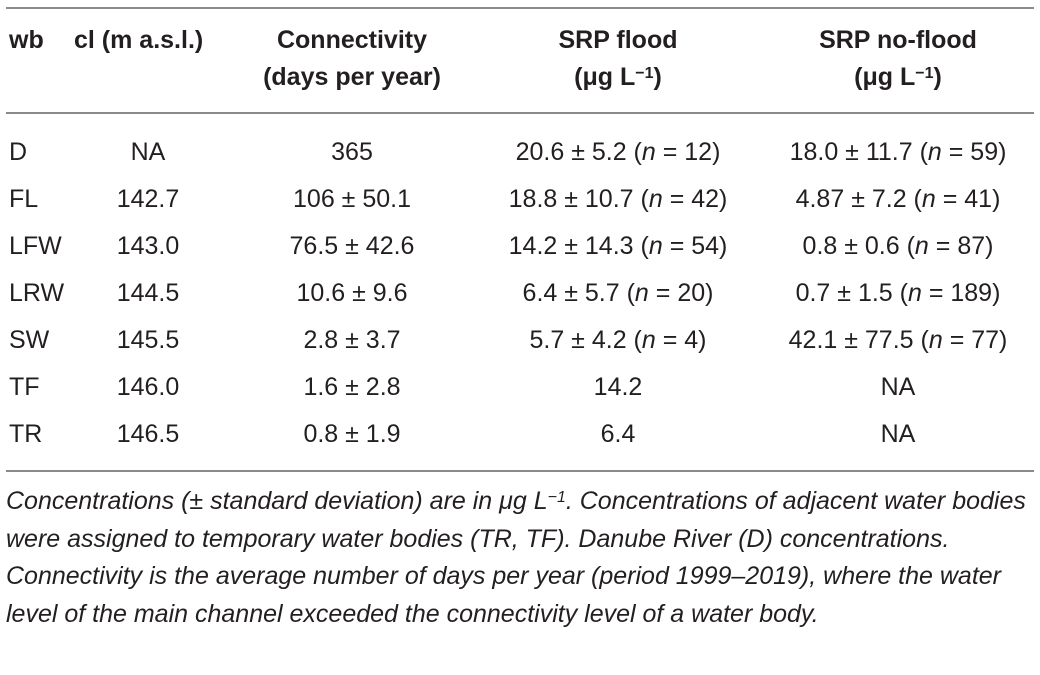 The width and height of the screenshot is (1040, 675). What do you see at coordinates (352, 293) in the screenshot?
I see `cell-connectivity: 10.6 ± 9.6` at bounding box center [352, 293].